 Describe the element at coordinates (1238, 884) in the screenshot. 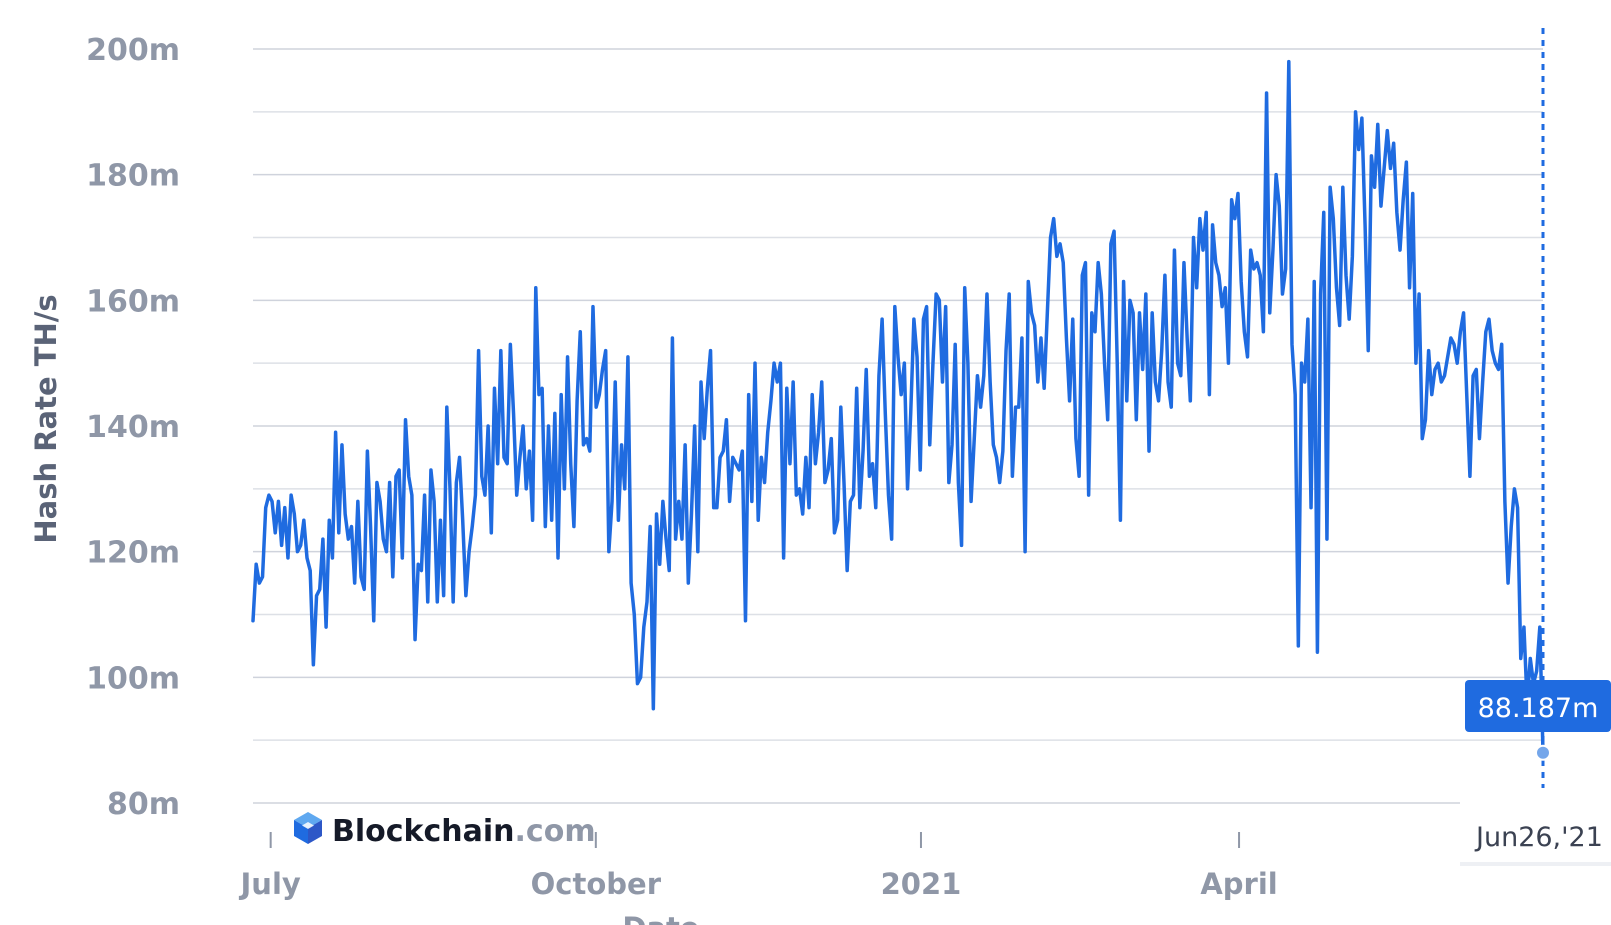

I see `x-tick-label: April` at that location.